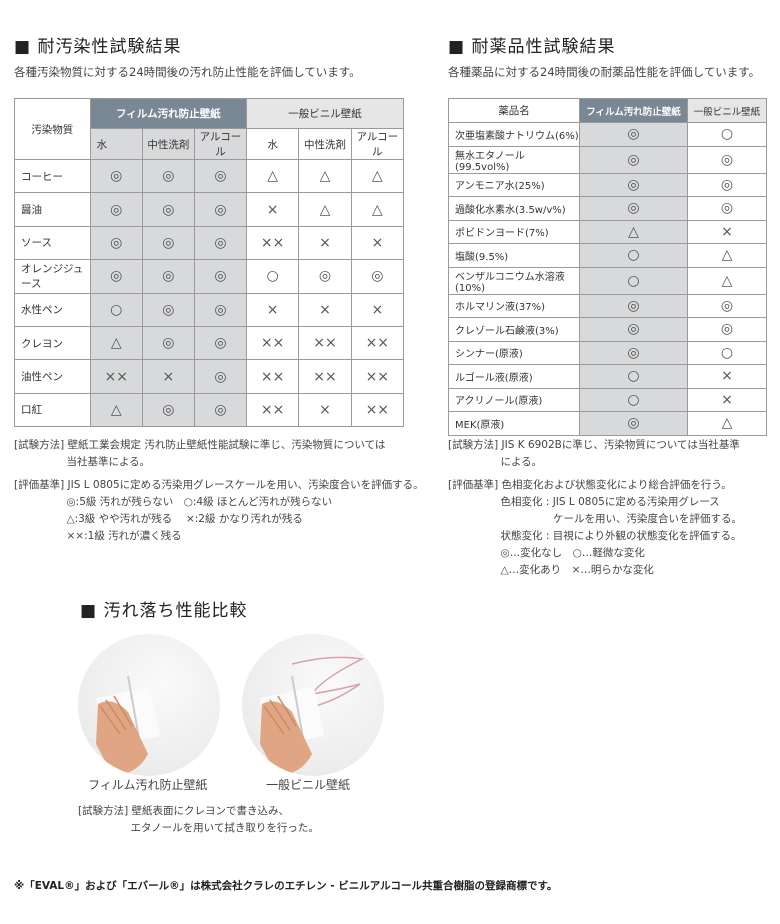  I want to click on subheader-cell: 水, so click(272, 144).